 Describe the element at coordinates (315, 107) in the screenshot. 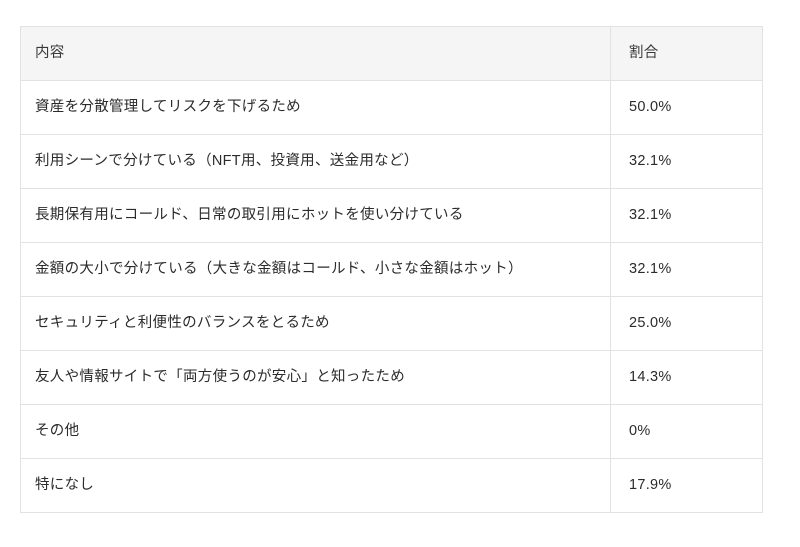

I see `cell-content: 資産を分散管理してリスクを下げるため` at that location.